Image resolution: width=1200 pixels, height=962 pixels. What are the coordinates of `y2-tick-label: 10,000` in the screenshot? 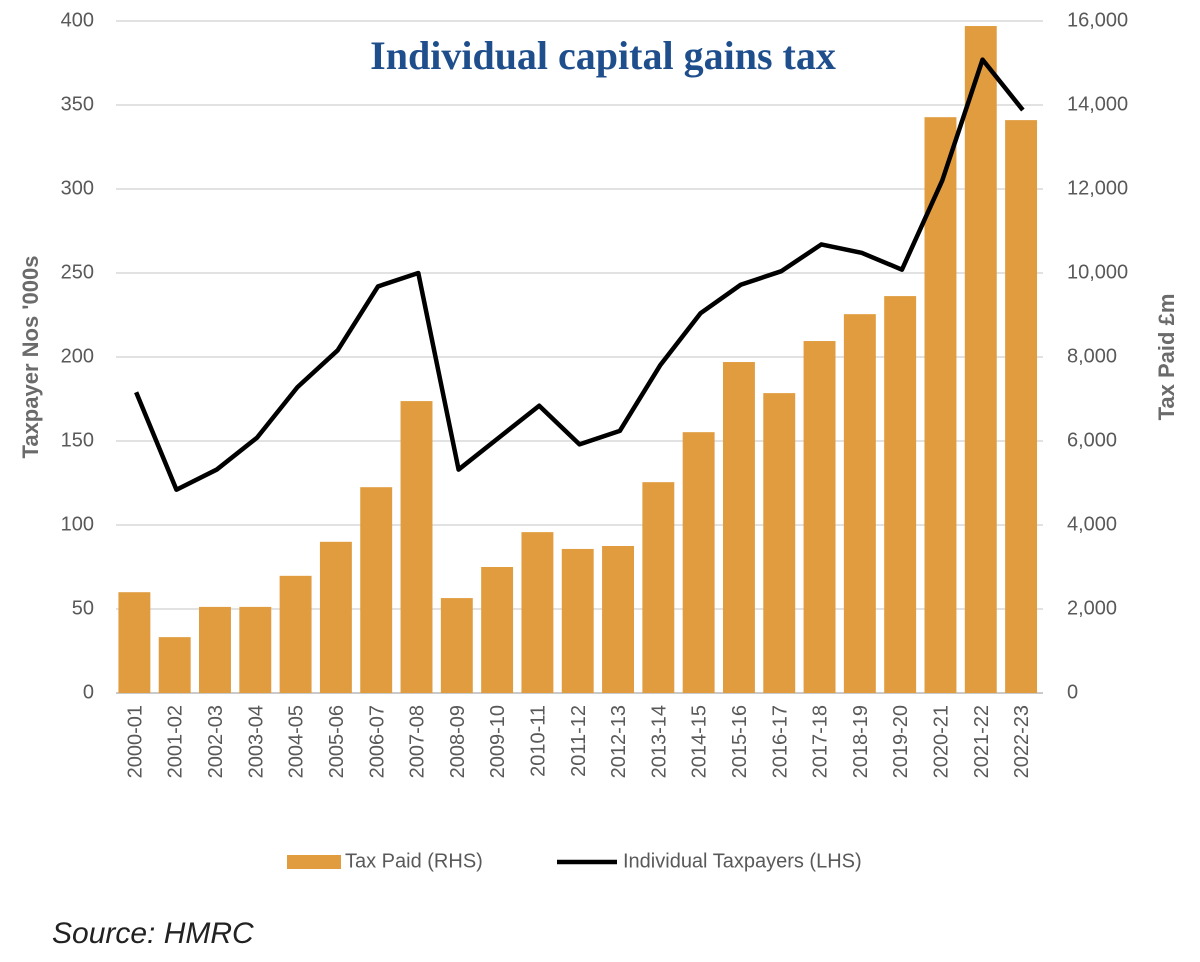 It's located at (1097, 272).